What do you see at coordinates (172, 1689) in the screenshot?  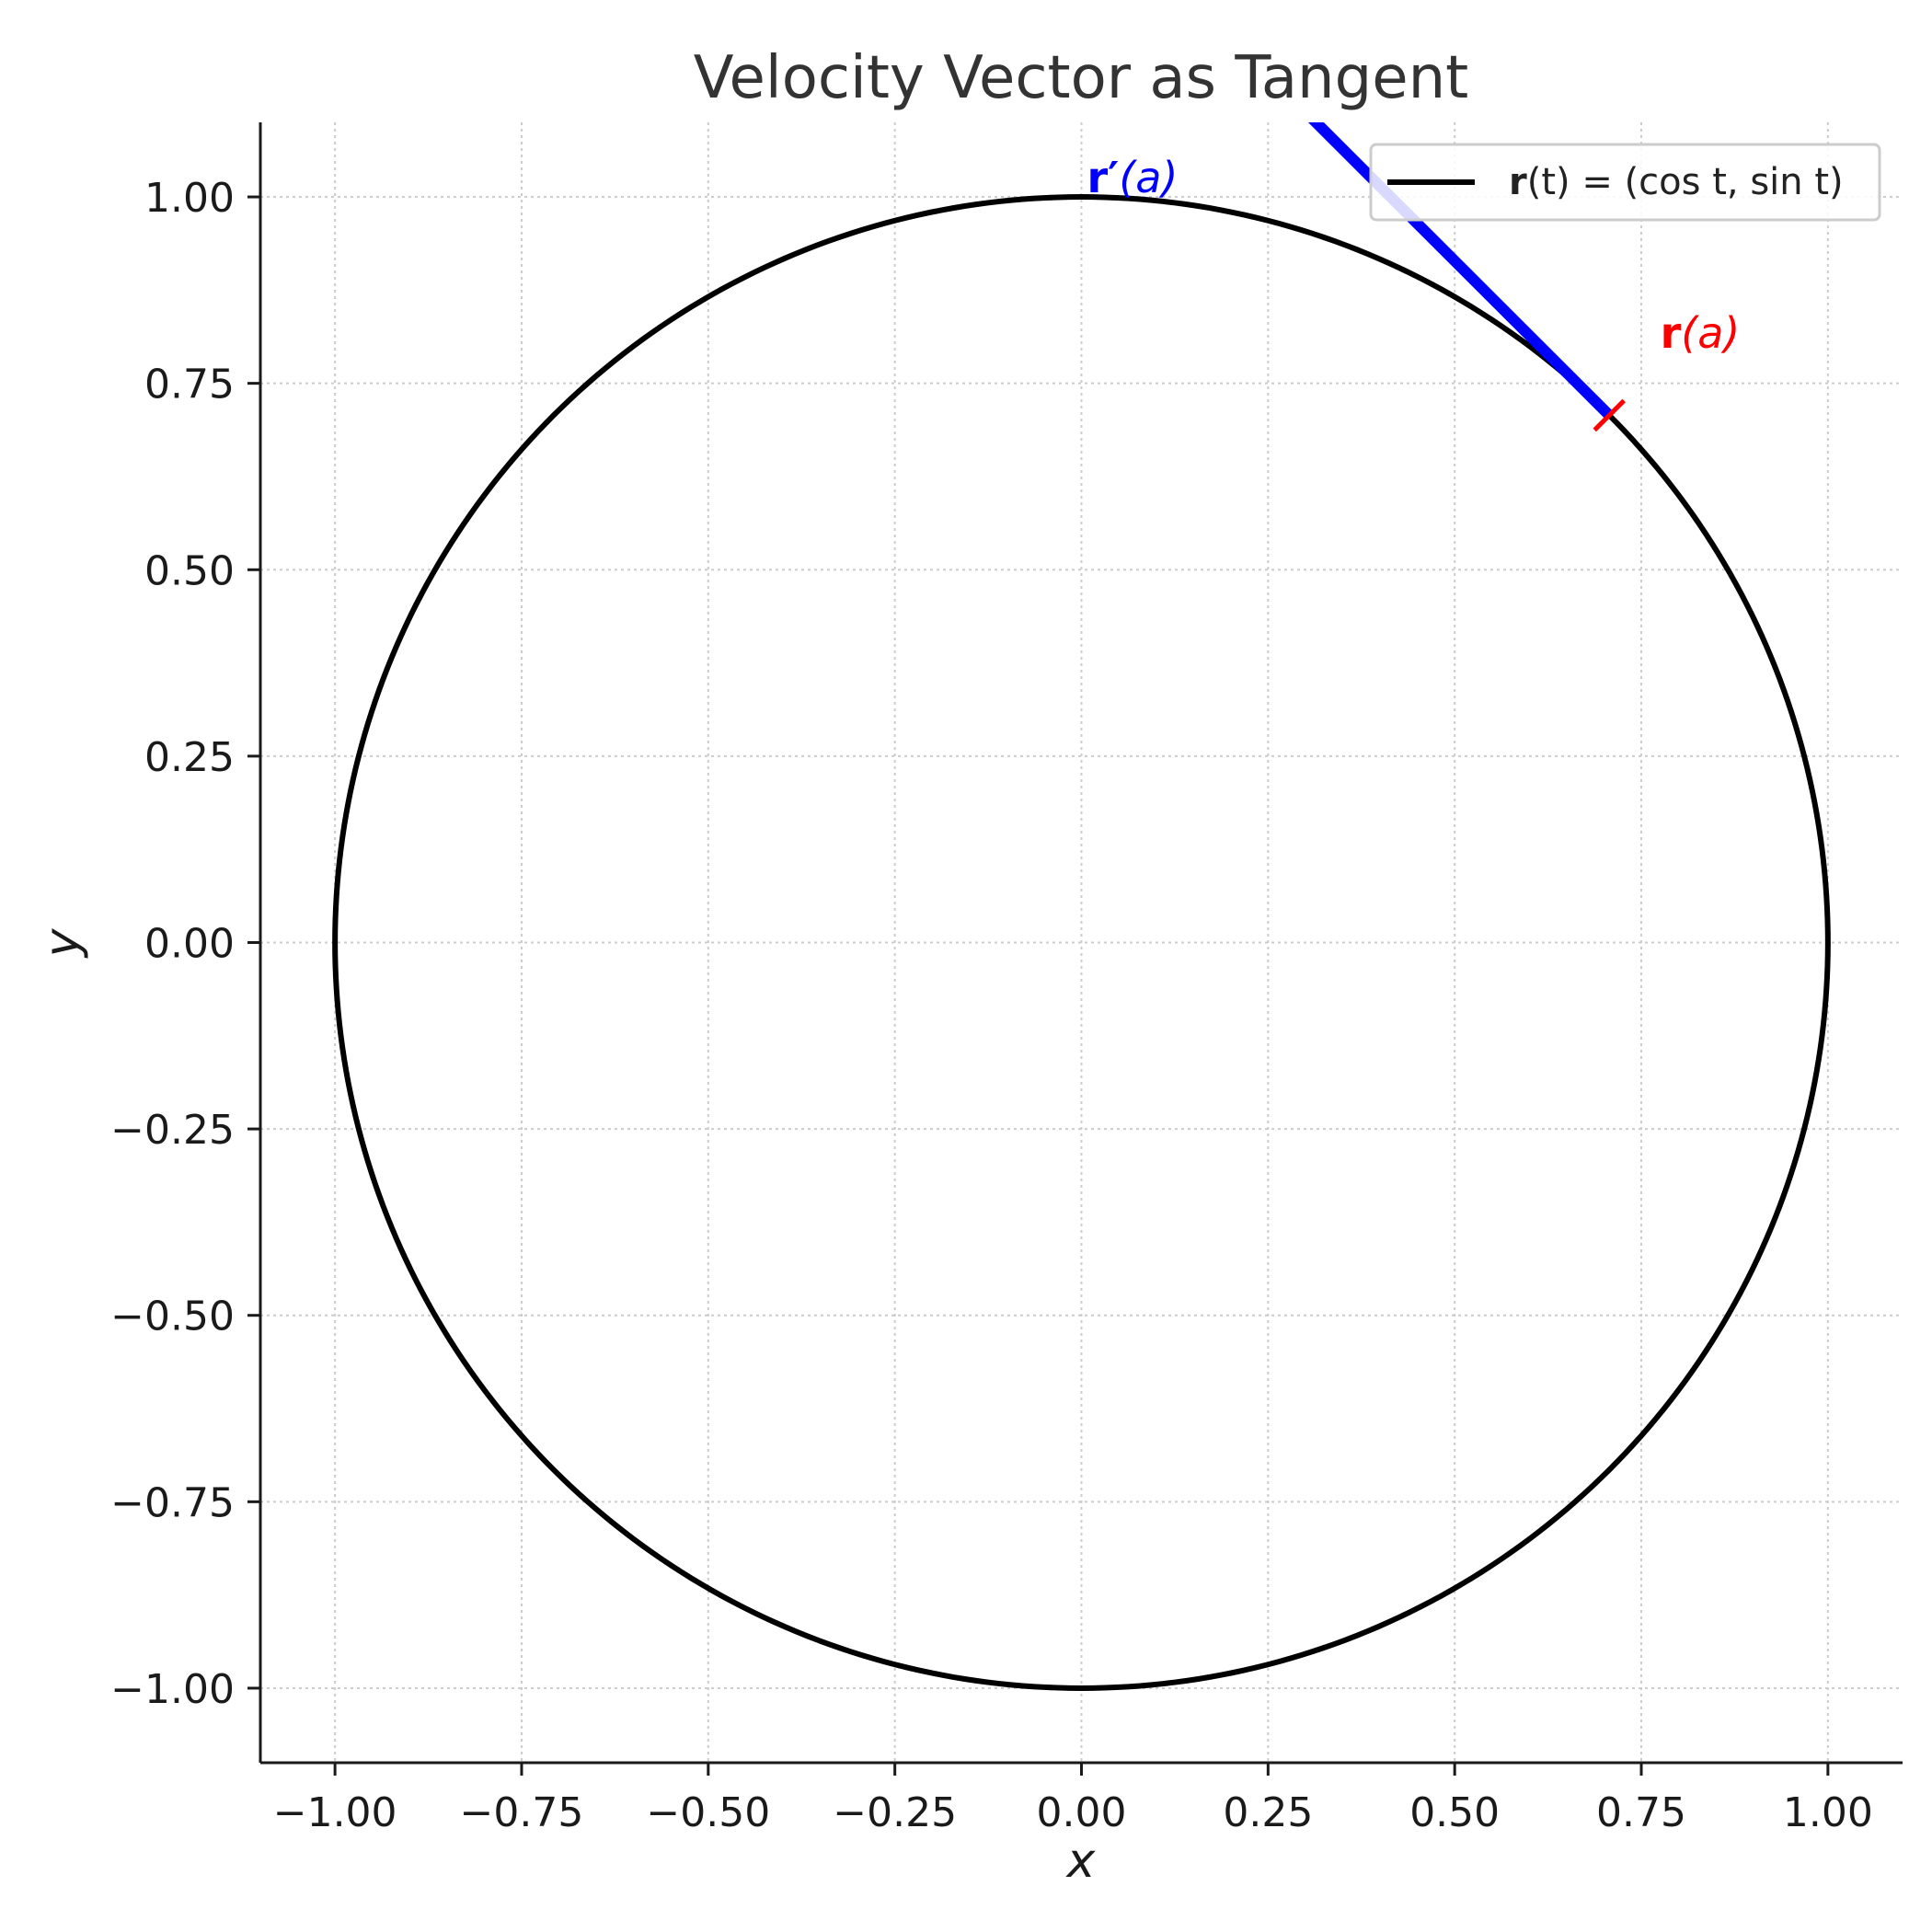 I see `y-tick-label: −1.00` at bounding box center [172, 1689].